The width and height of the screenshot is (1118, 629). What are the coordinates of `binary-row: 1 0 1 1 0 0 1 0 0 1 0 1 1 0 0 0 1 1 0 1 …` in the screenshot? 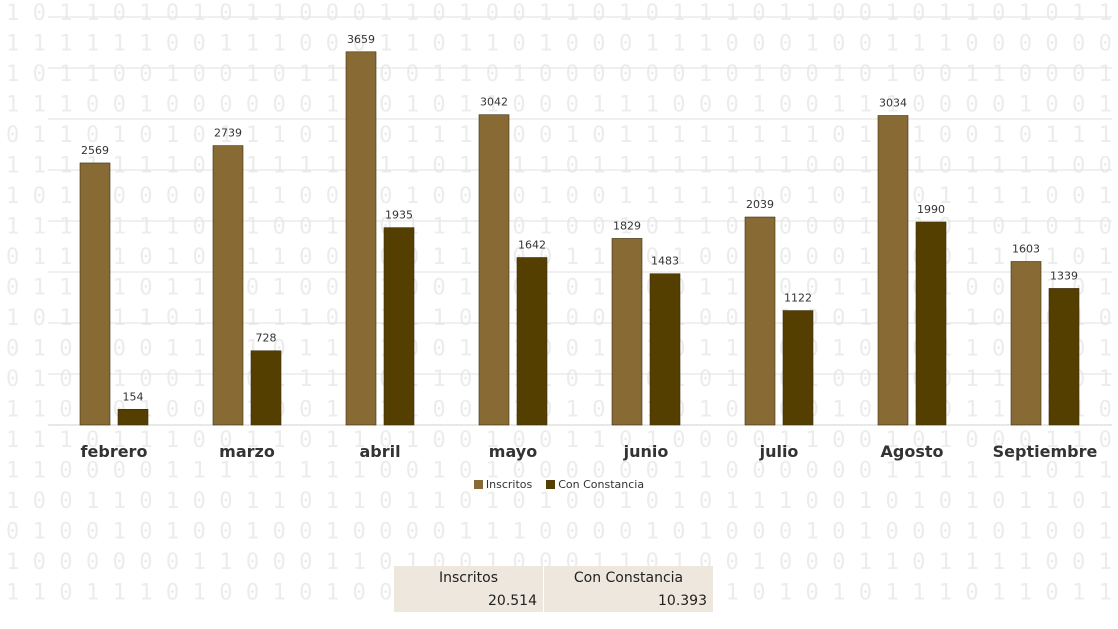 It's located at (559, 74).